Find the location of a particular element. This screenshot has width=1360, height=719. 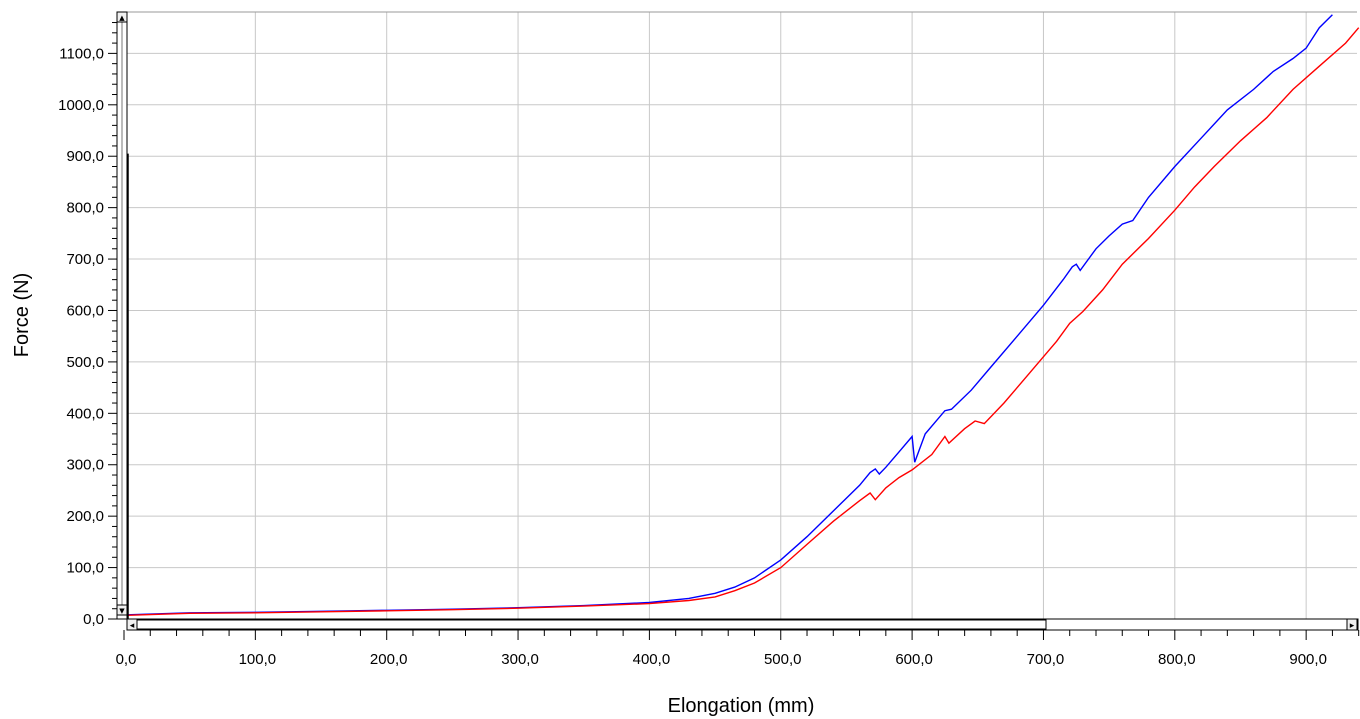

y-tick-label: 800,0 is located at coordinates (85, 208).